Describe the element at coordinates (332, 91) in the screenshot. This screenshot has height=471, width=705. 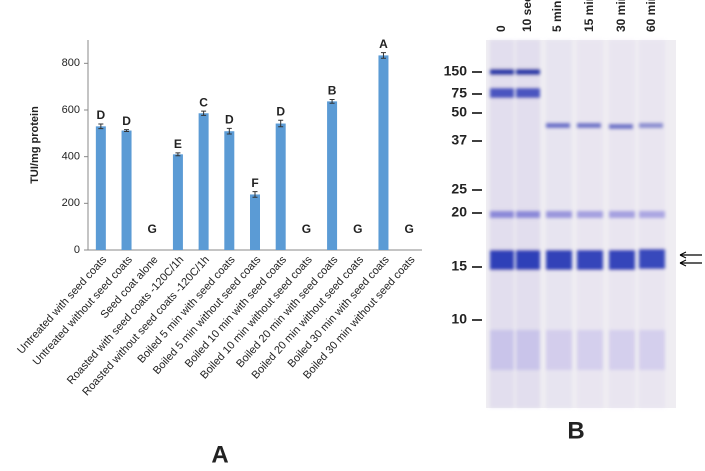
I see `significance-letter: B` at that location.